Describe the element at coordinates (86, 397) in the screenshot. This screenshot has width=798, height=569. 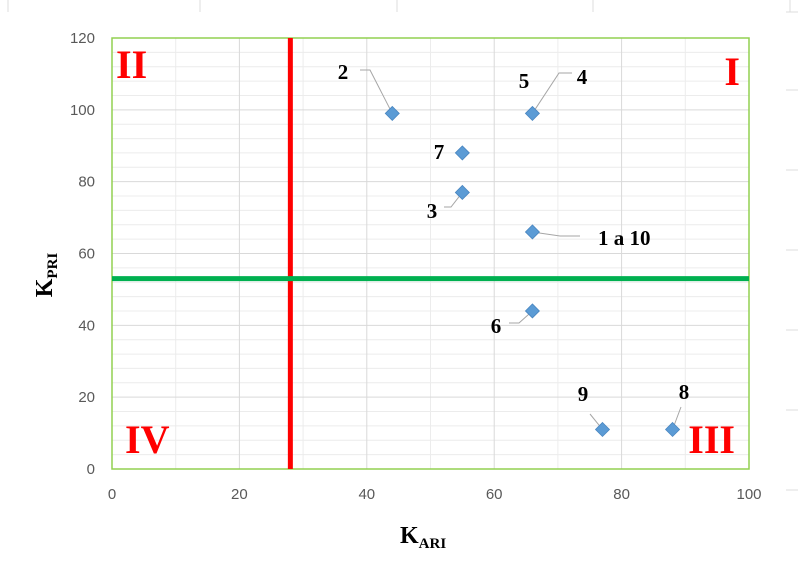
I see `y-tick-label: 20` at that location.